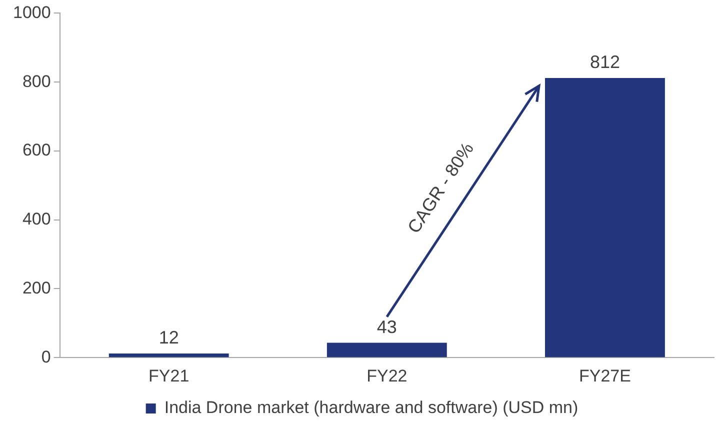  I want to click on x-tick-label: FY27E, so click(604, 376).